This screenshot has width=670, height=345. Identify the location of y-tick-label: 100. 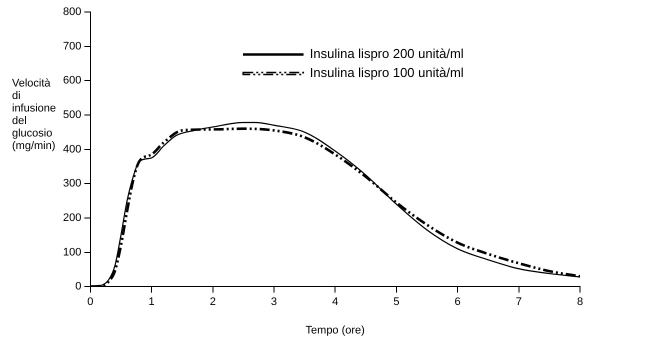
(72, 252).